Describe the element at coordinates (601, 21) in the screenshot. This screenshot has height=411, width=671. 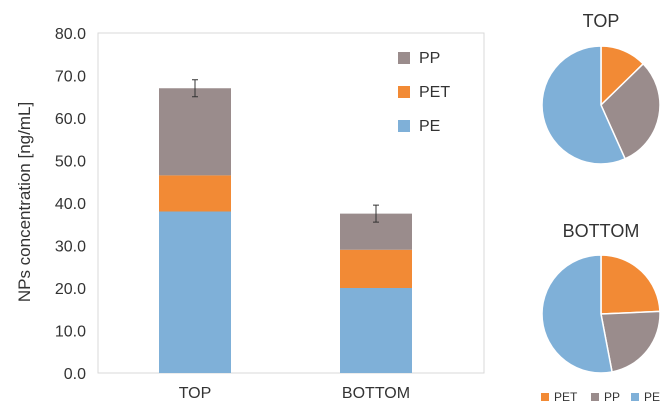
I see `pie-title-top: TOP` at that location.